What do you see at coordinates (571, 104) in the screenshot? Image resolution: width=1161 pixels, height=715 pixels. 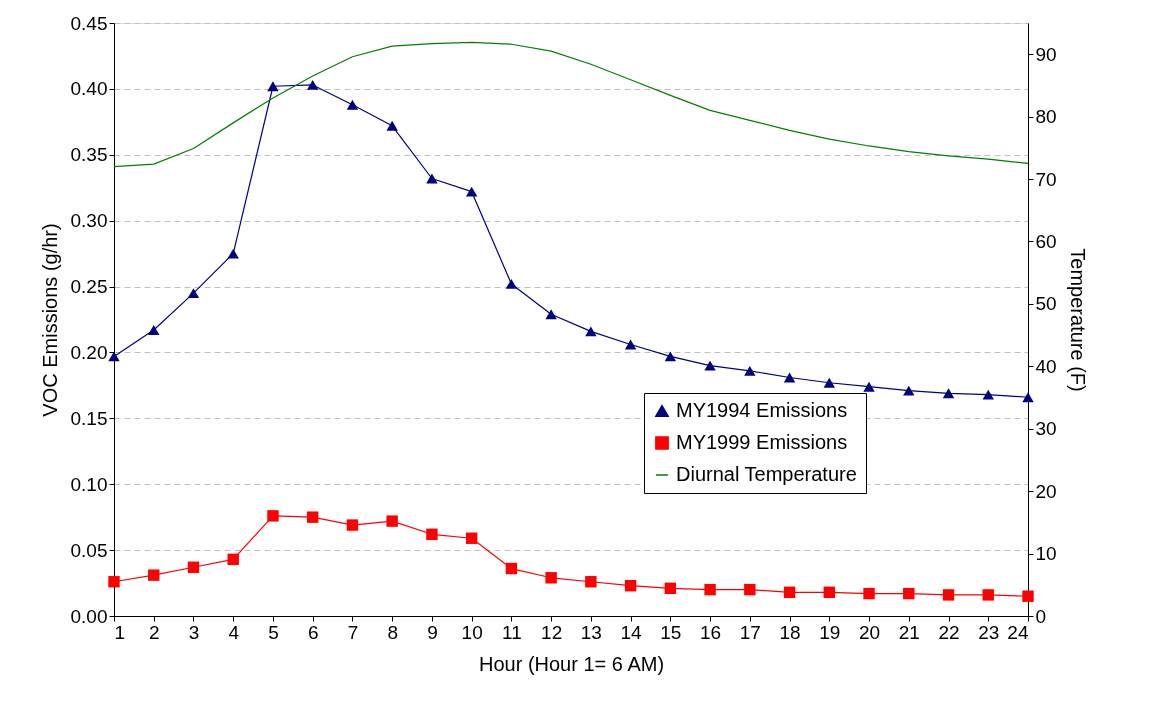 I see `line-series` at bounding box center [571, 104].